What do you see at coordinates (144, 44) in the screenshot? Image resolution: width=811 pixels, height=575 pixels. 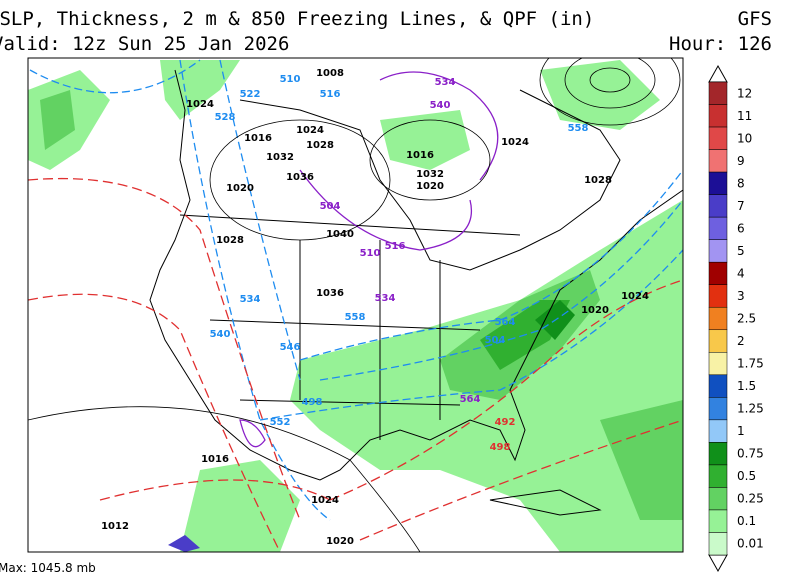 I see `valid-time: Valid: 12z Sun 25 Jan 2026` at bounding box center [144, 44].